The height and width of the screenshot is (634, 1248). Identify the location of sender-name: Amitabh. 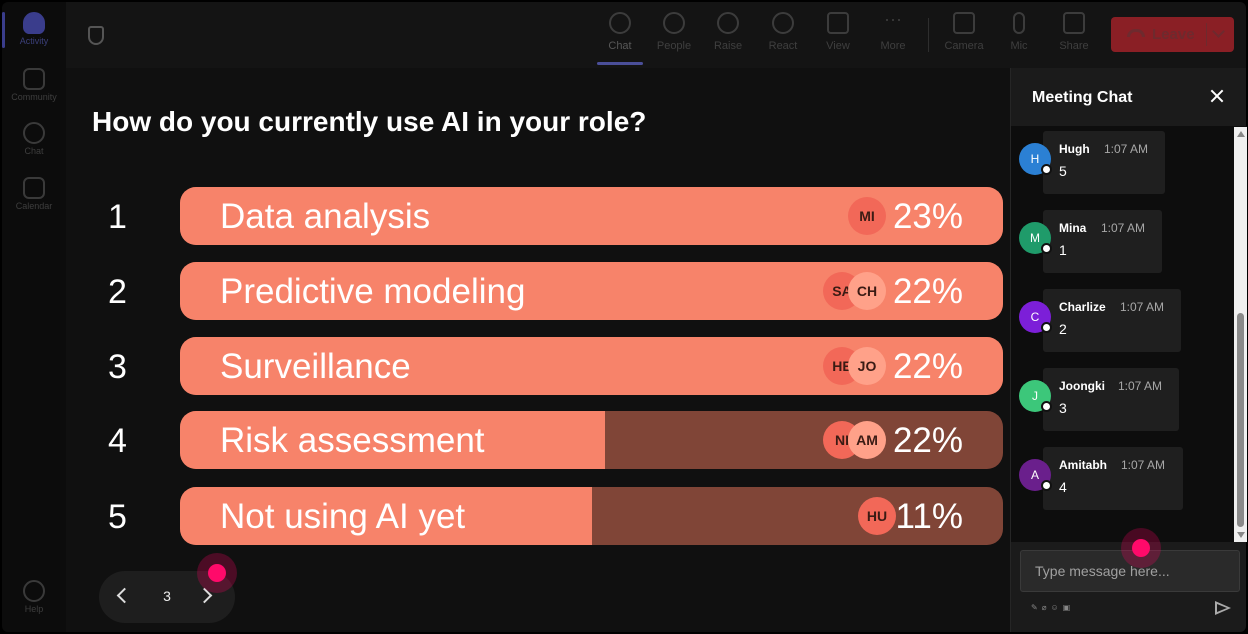
(1083, 465).